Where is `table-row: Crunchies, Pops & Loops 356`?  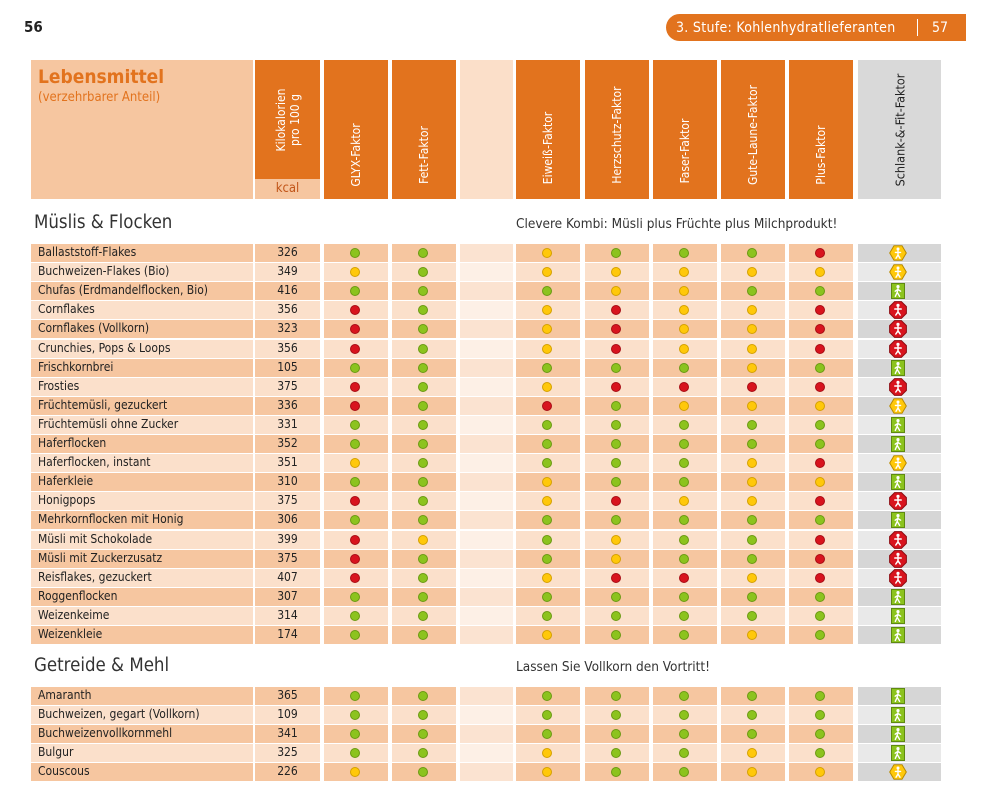
table-row: Crunchies, Pops & Loops 356 is located at coordinates (486, 348).